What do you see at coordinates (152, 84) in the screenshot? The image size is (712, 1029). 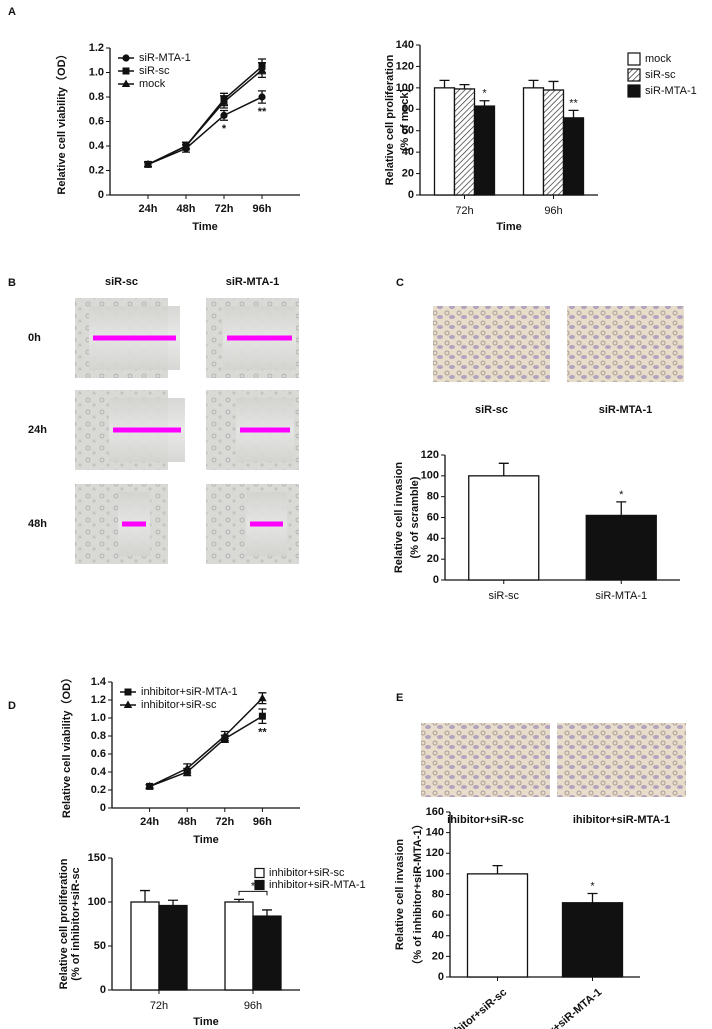 I see `legend-label: mock` at bounding box center [152, 84].